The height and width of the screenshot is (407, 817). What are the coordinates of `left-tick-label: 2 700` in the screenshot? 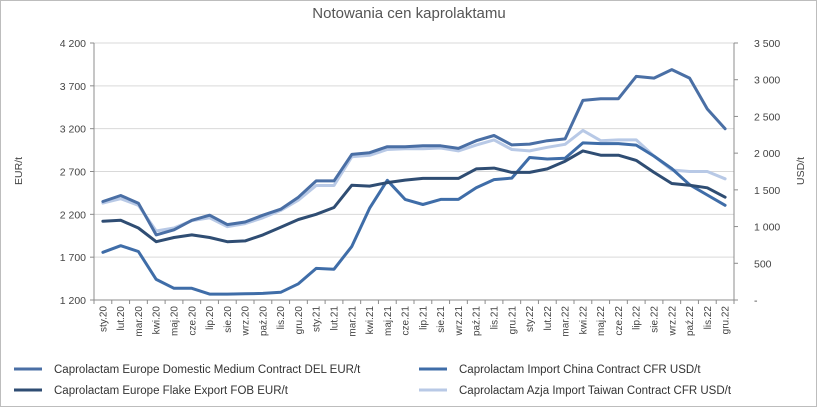 It's located at (73, 173).